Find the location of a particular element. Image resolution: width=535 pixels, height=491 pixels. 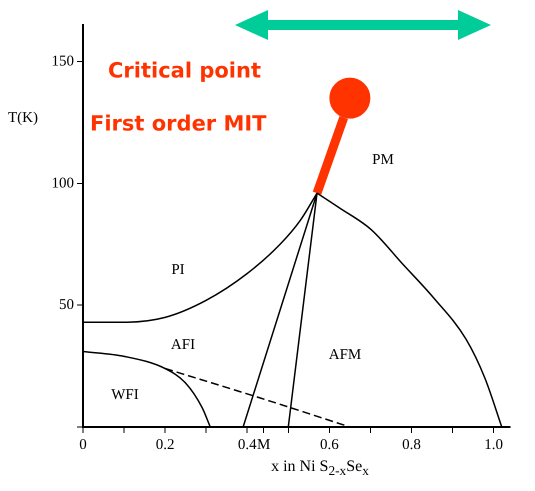

y-tick-label: 150 is located at coordinates (63, 61).